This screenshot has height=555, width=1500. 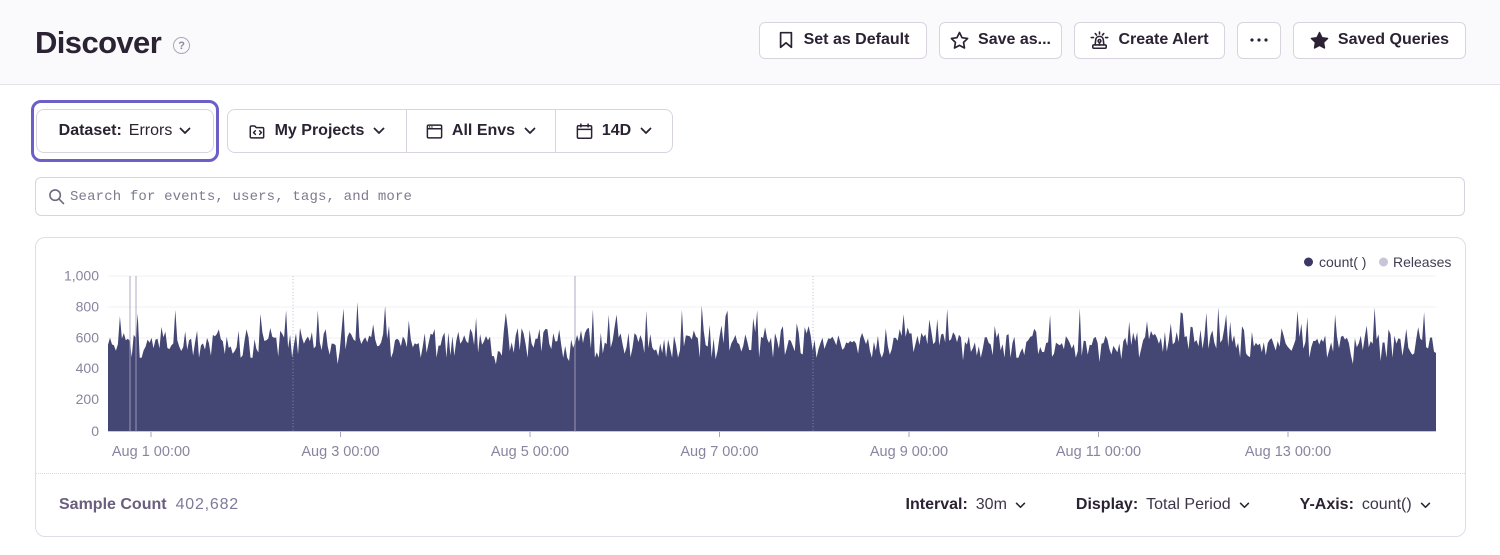 I want to click on svg-text: 800, so click(x=88, y=307).